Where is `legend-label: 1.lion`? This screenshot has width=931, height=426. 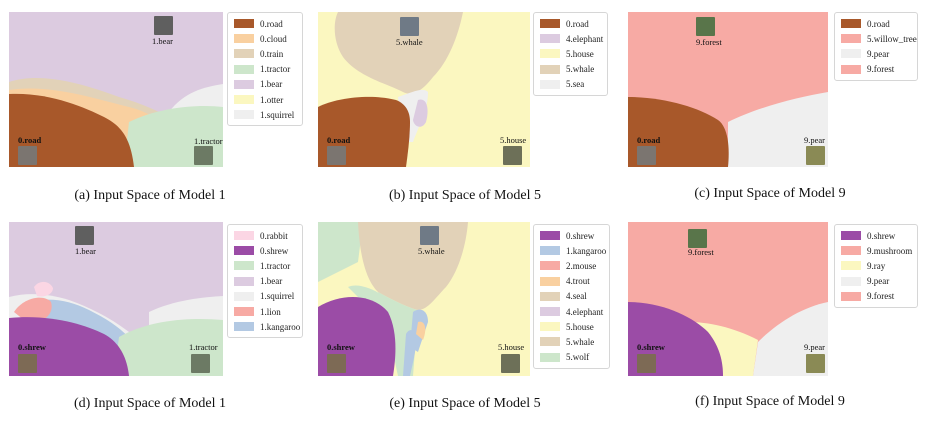
legend-label: 1.lion is located at coordinates (270, 311).